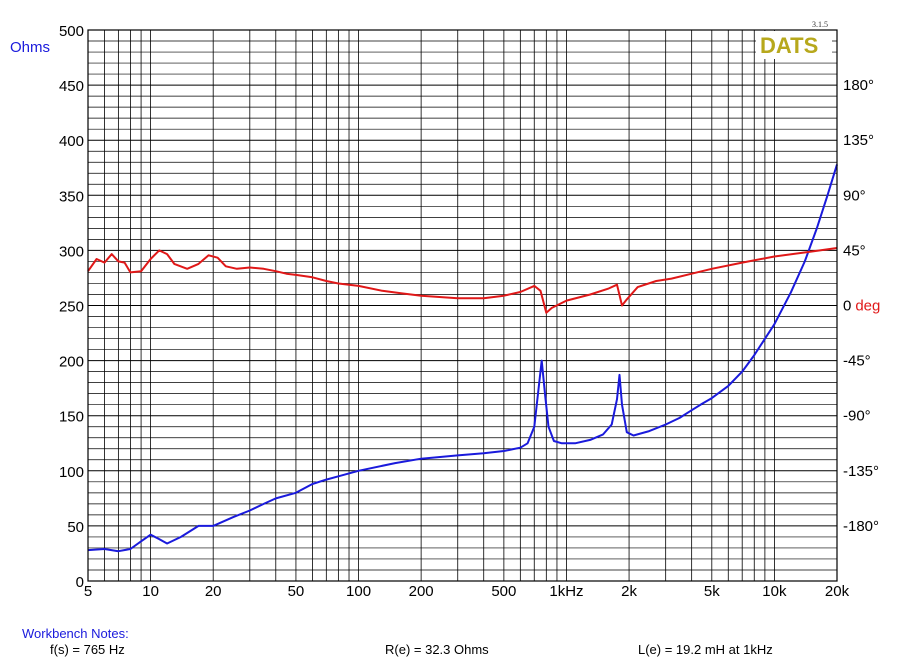  What do you see at coordinates (358, 591) in the screenshot?
I see `x-tick-label: 100` at bounding box center [358, 591].